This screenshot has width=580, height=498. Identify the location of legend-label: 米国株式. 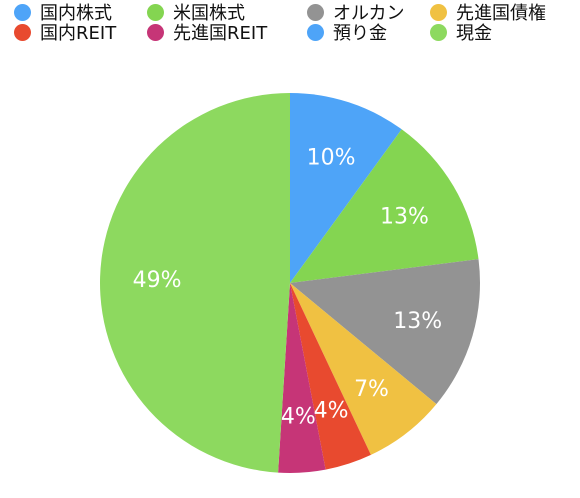
(209, 13).